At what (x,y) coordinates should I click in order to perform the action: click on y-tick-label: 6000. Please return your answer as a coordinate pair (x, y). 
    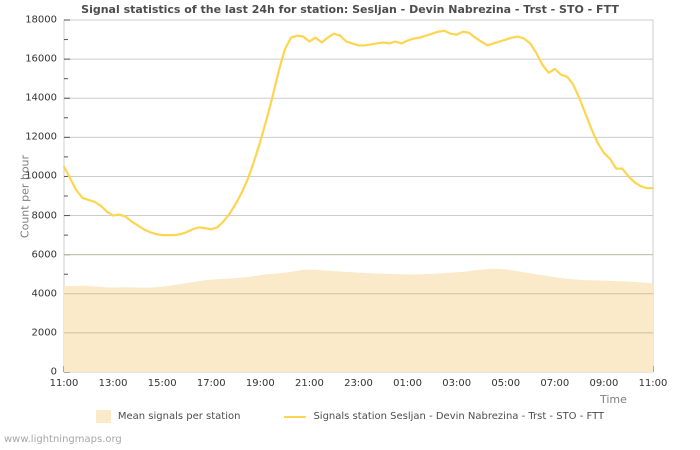
    Looking at the image, I should click on (44, 255).